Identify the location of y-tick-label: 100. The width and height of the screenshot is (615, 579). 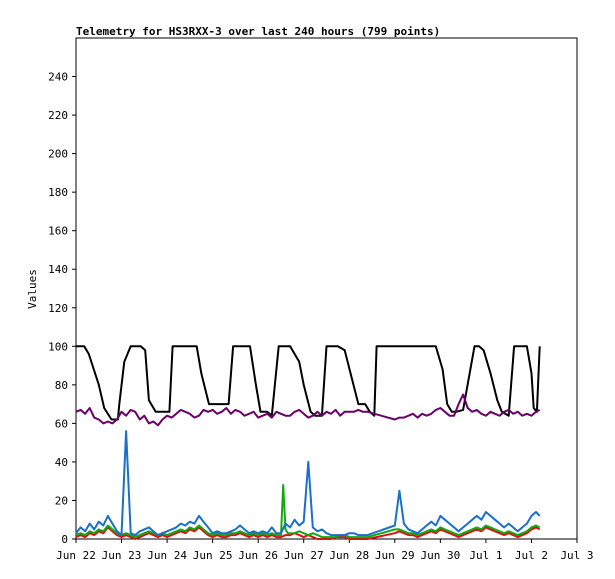
(58, 346).